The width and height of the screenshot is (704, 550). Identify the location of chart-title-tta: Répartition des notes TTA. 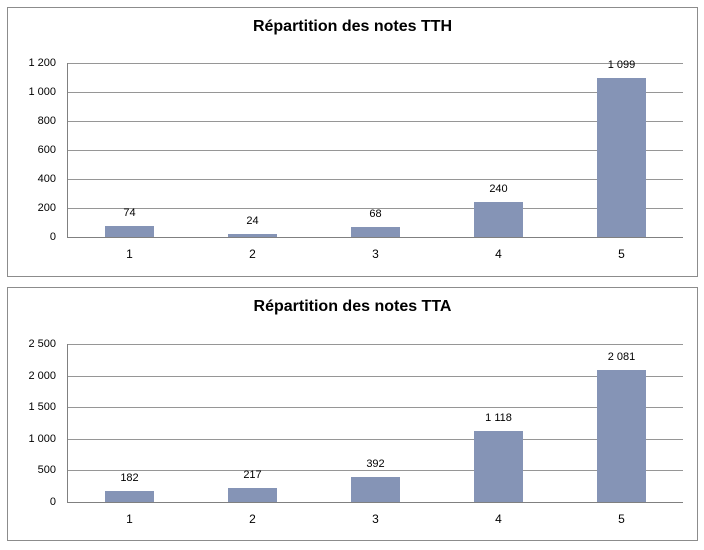
(352, 306).